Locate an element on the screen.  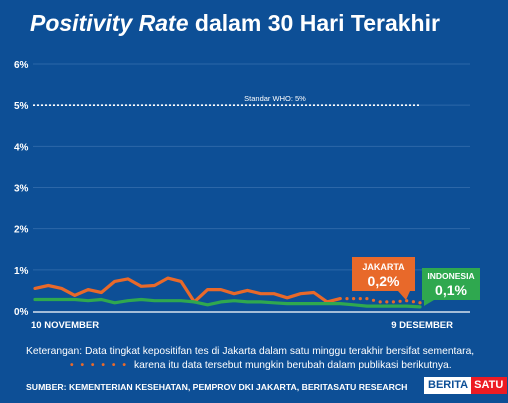
indonesia-callout-pointer is located at coordinates (429, 303).